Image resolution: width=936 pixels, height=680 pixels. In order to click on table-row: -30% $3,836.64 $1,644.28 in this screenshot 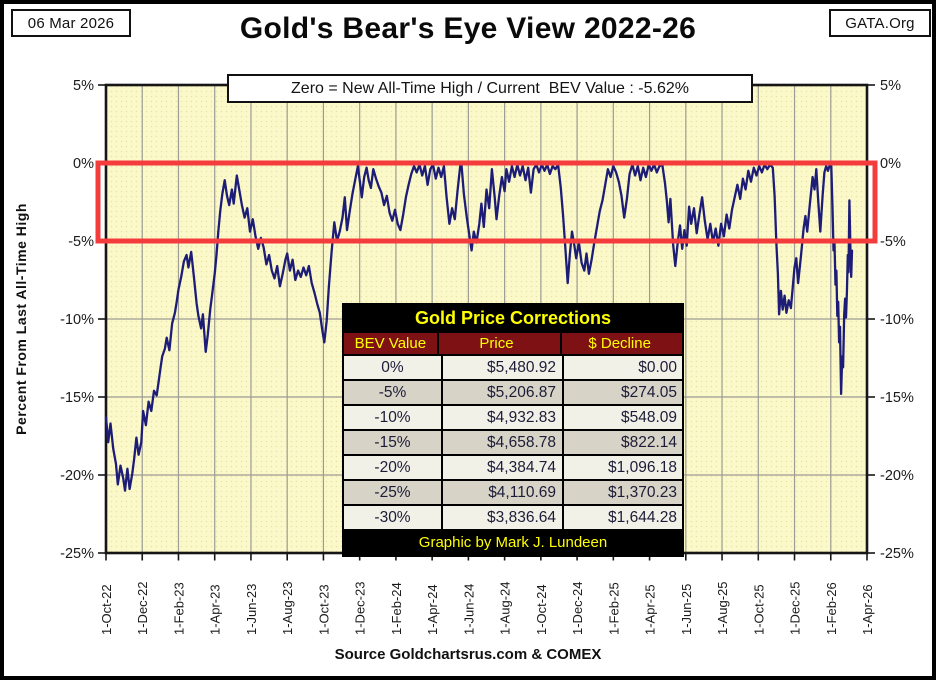, I will do `click(513, 516)`.